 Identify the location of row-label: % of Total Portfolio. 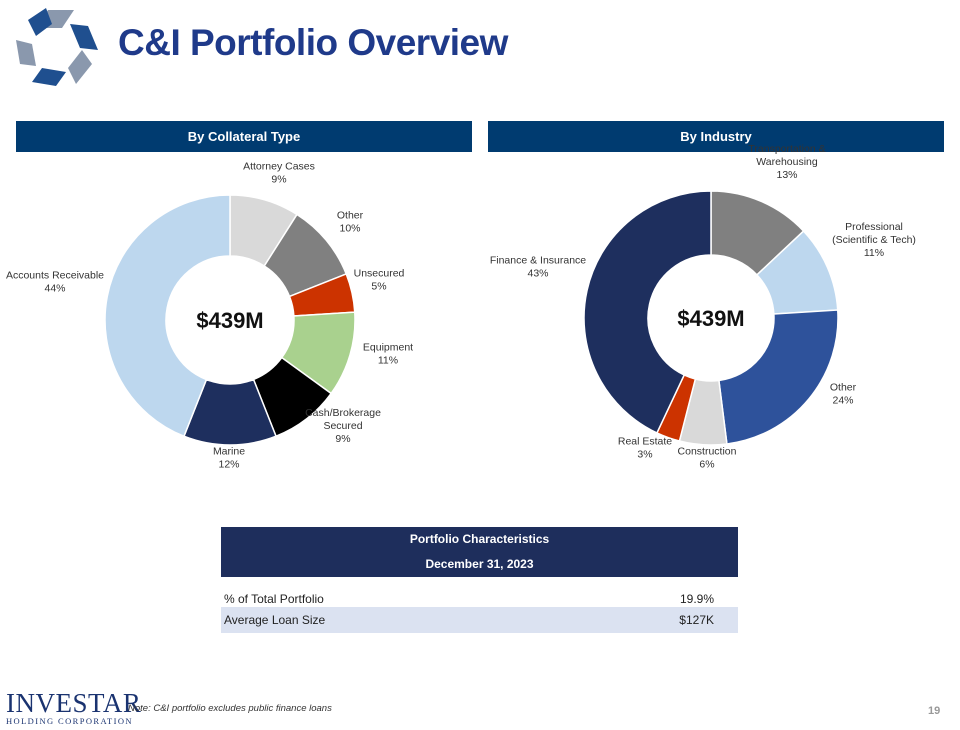
(274, 599).